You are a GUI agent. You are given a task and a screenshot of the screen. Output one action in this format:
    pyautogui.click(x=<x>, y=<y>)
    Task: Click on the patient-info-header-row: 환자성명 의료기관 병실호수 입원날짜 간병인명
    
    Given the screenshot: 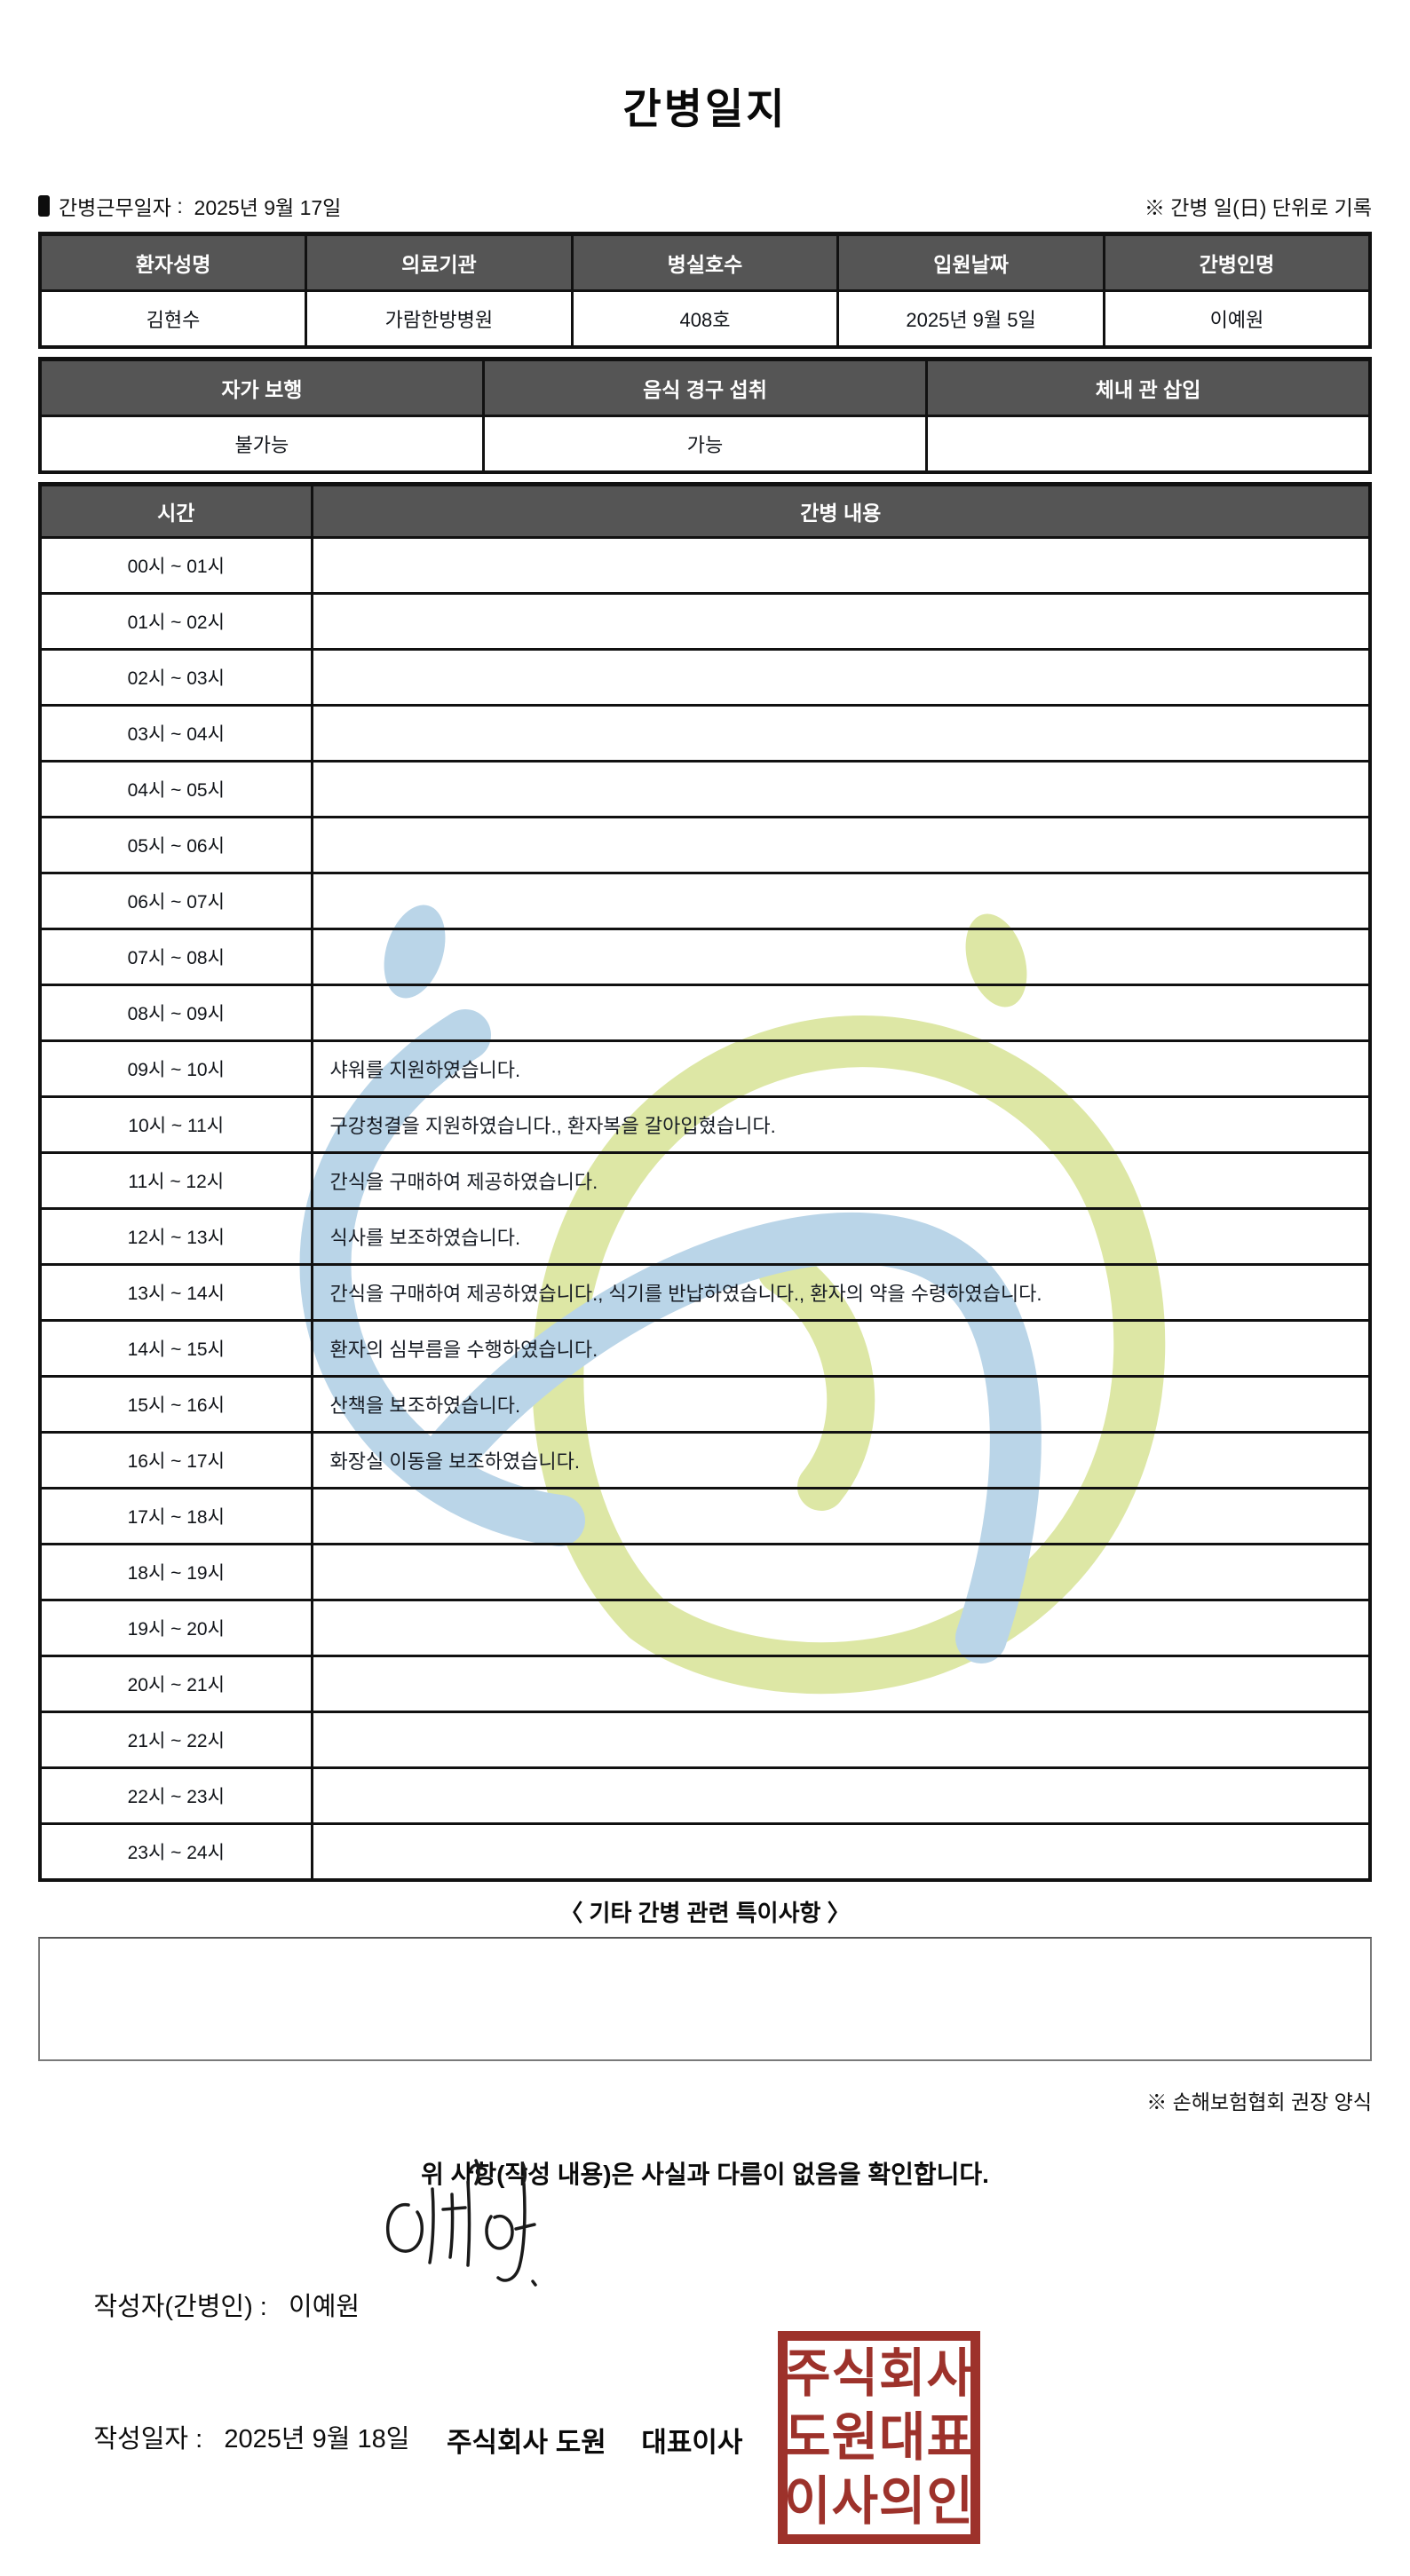 What is the action you would take?
    pyautogui.click(x=705, y=262)
    